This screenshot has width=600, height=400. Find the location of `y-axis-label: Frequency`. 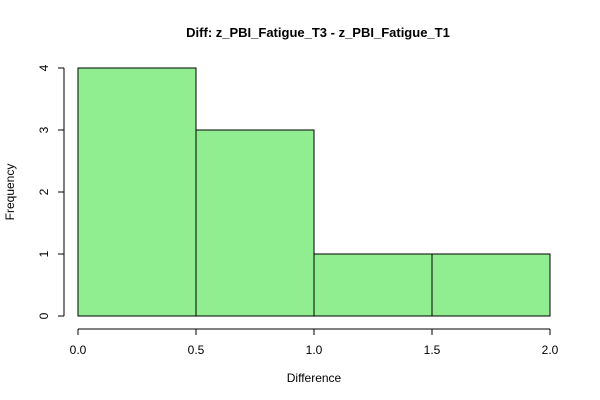

y-axis-label: Frequency is located at coordinates (10, 192).